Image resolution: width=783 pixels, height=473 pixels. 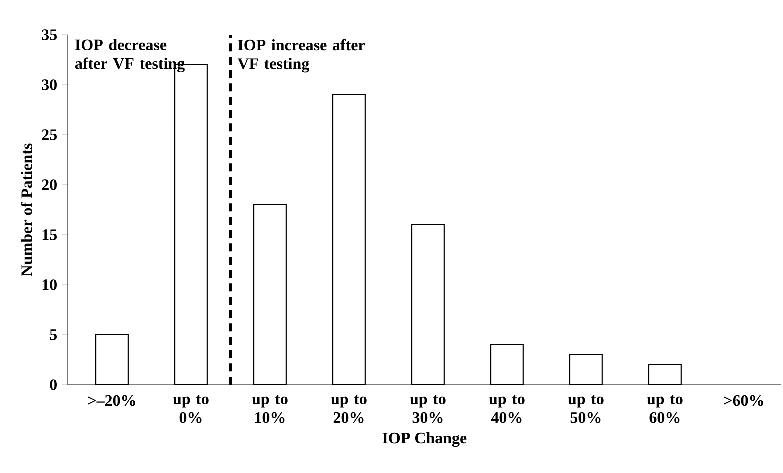 What do you see at coordinates (349, 409) in the screenshot?
I see `x-tick-label: up to 20%` at bounding box center [349, 409].